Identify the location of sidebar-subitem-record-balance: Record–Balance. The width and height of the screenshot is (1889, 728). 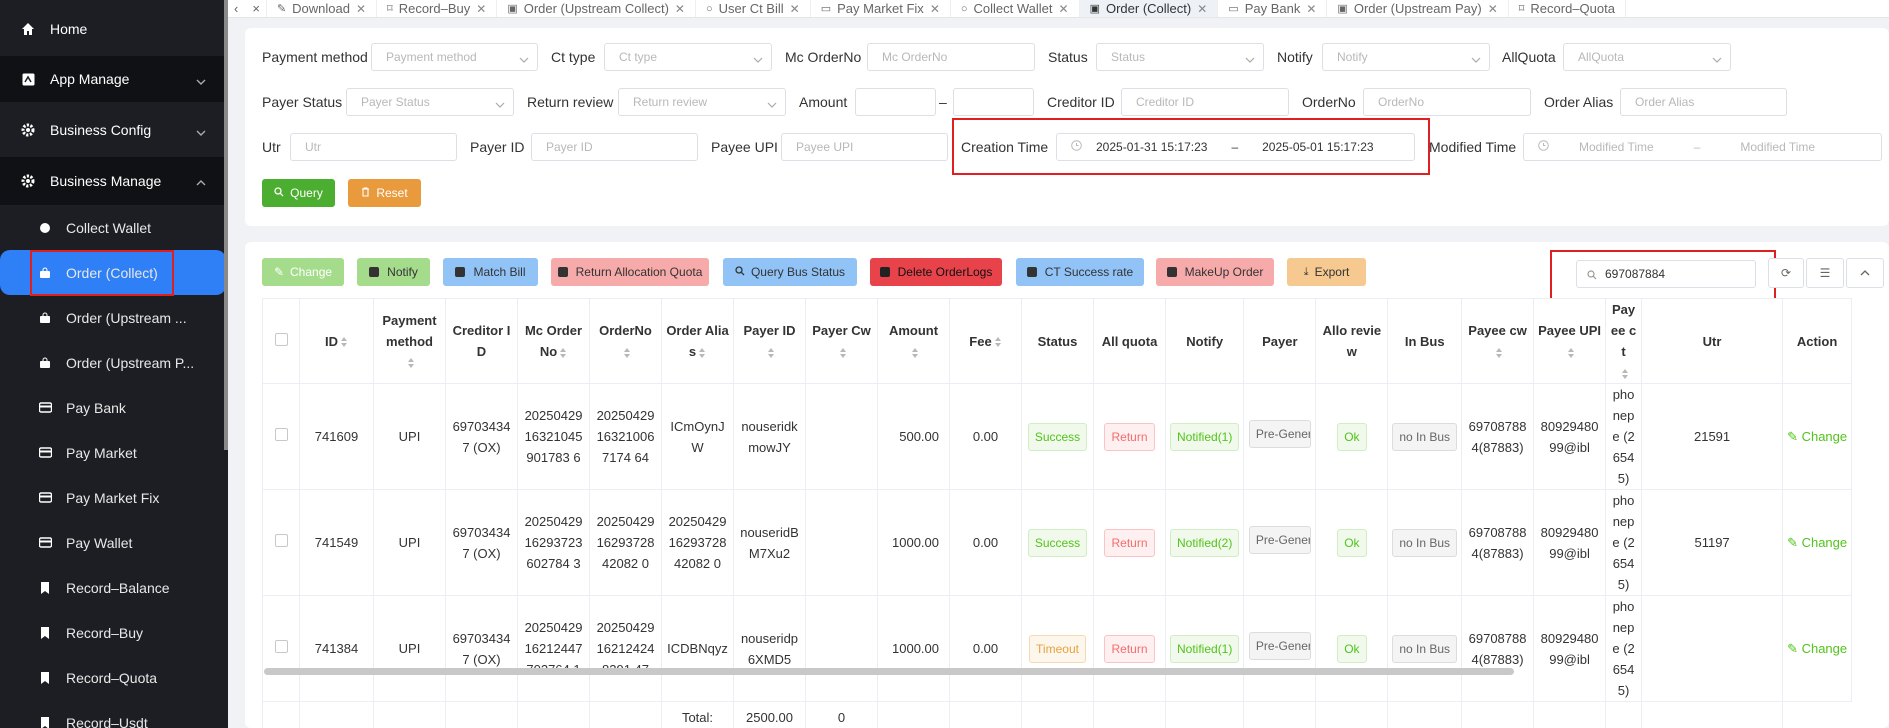
(112, 587).